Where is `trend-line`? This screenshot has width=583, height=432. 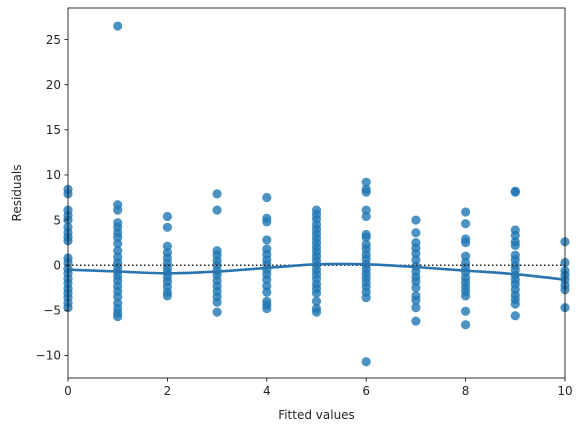 trend-line is located at coordinates (316, 271).